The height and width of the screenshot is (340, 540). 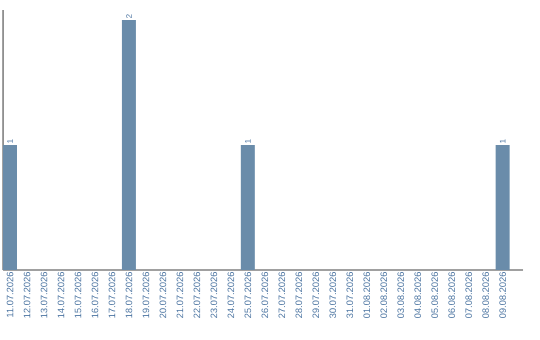 I want to click on x-tick-label: 01.08.2026, so click(x=366, y=295).